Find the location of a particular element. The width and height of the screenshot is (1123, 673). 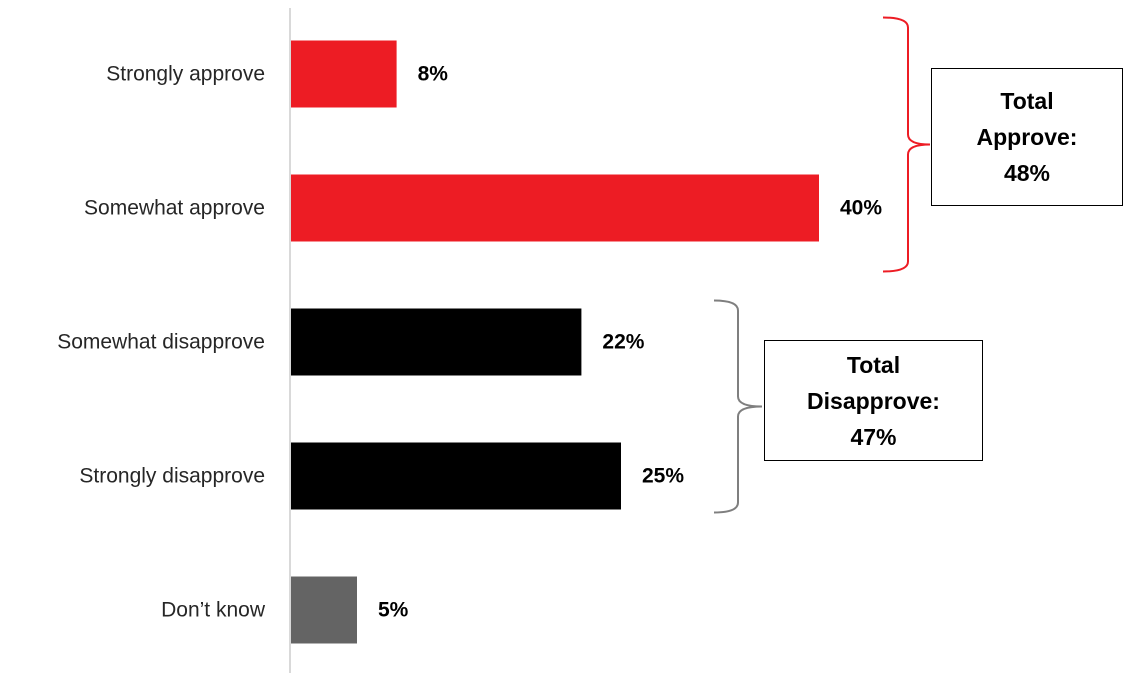

bar-strongly-approve is located at coordinates (344, 74).